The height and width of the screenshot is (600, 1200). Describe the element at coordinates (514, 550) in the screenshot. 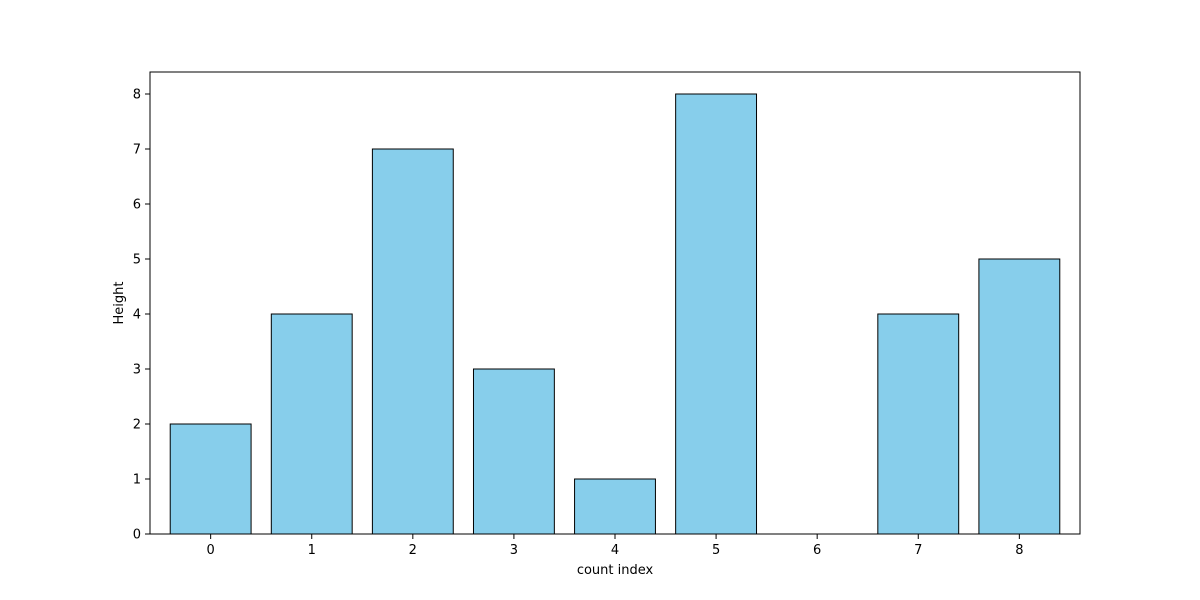

I see `x-tick-label: 3` at that location.